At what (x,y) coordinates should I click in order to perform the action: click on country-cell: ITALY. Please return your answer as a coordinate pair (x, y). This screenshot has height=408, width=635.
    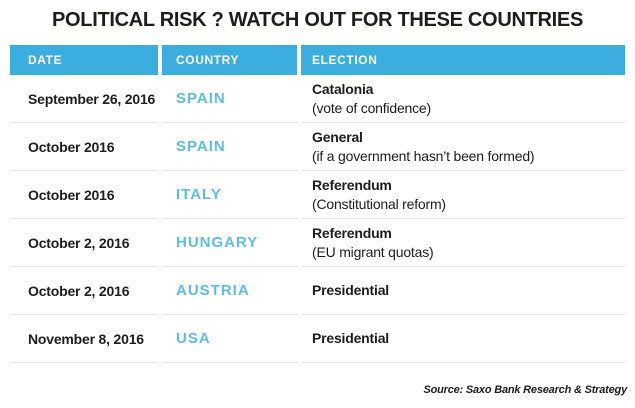
    Looking at the image, I should click on (229, 195).